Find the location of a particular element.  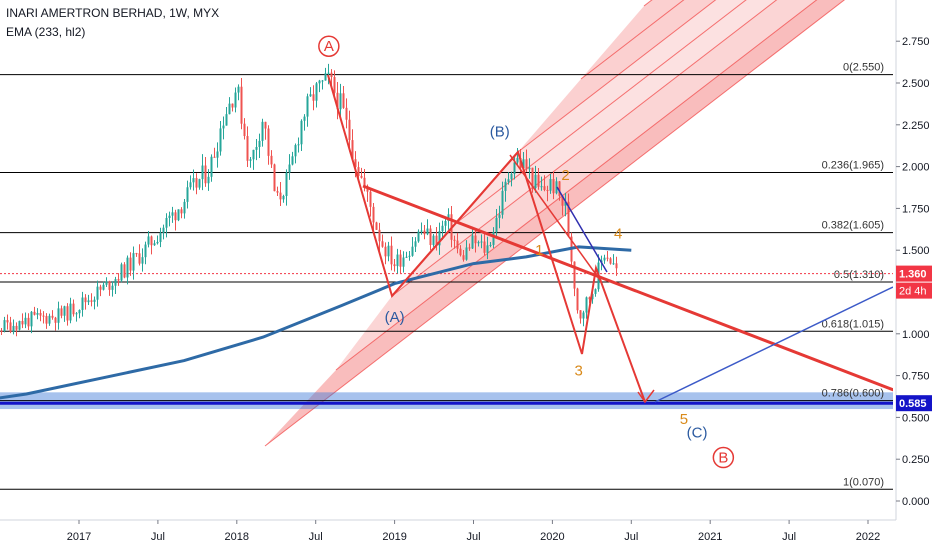

price-axis-label: 2.500 is located at coordinates (916, 84).